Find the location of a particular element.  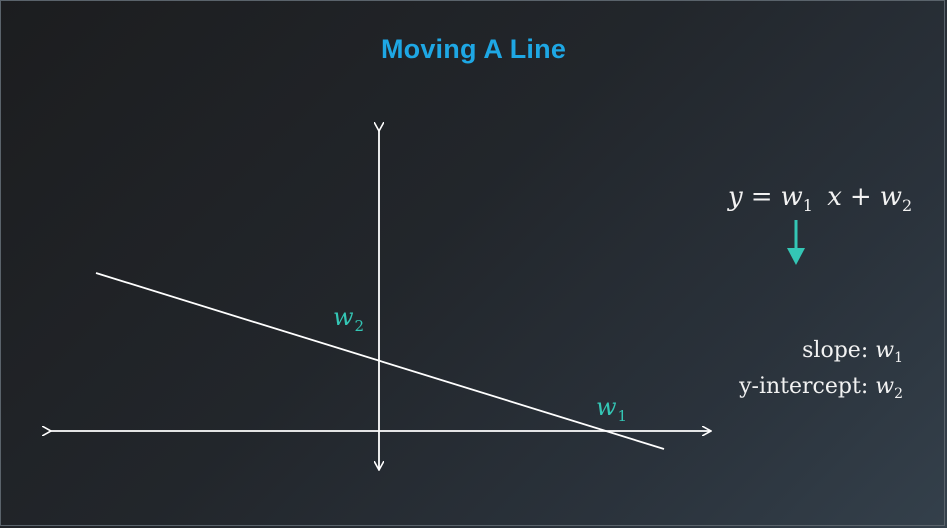

equation-x: x is located at coordinates (834, 197).